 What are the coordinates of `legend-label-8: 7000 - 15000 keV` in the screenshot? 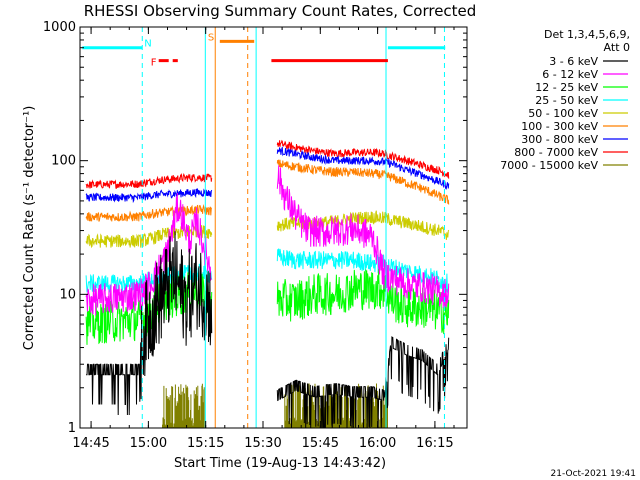 It's located at (549, 165).